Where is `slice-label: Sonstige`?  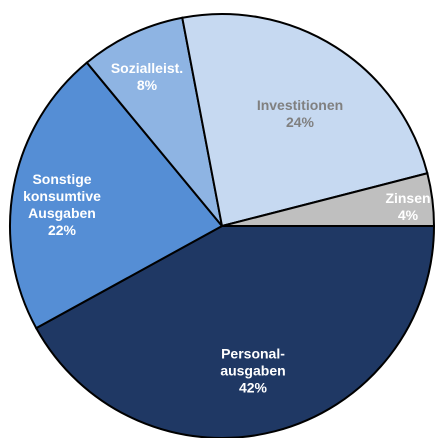 slice-label: Sonstige is located at coordinates (61, 179).